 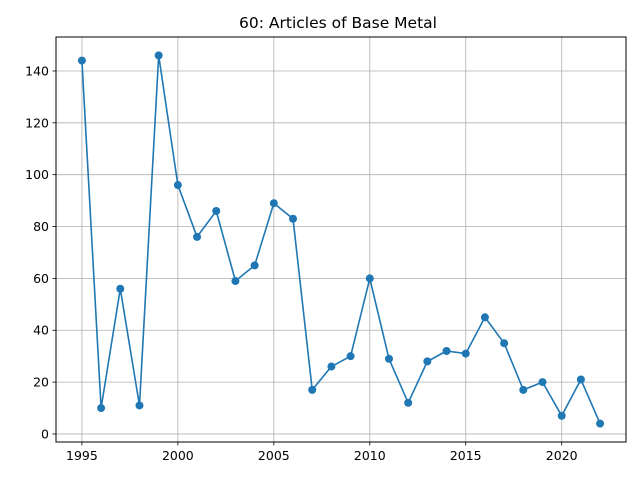 I want to click on y-tick-label: 0, so click(x=45, y=433).